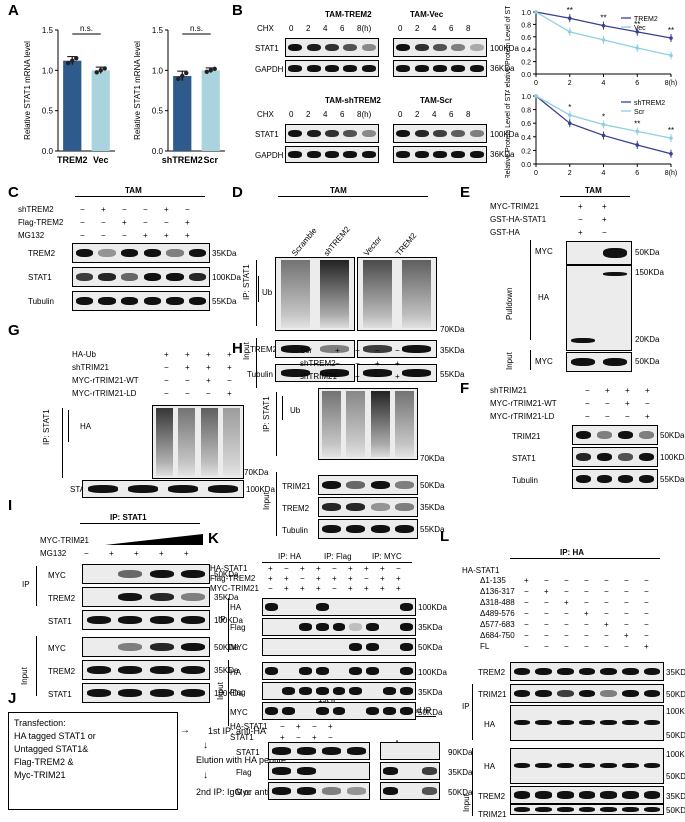  I want to click on gapdh-label: GAPDH, so click(269, 155).